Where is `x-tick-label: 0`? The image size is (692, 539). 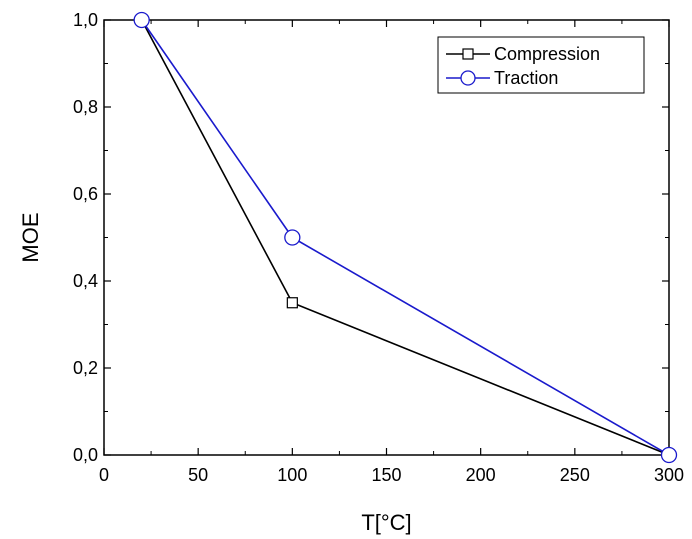 x-tick-label: 0 is located at coordinates (104, 475).